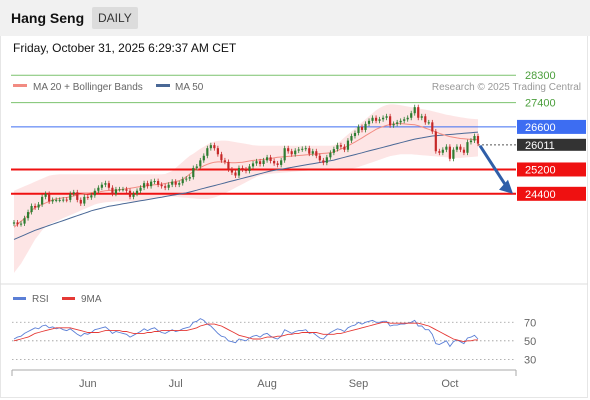 The height and width of the screenshot is (400, 590). I want to click on ma20-legend-swatch, so click(20, 85).